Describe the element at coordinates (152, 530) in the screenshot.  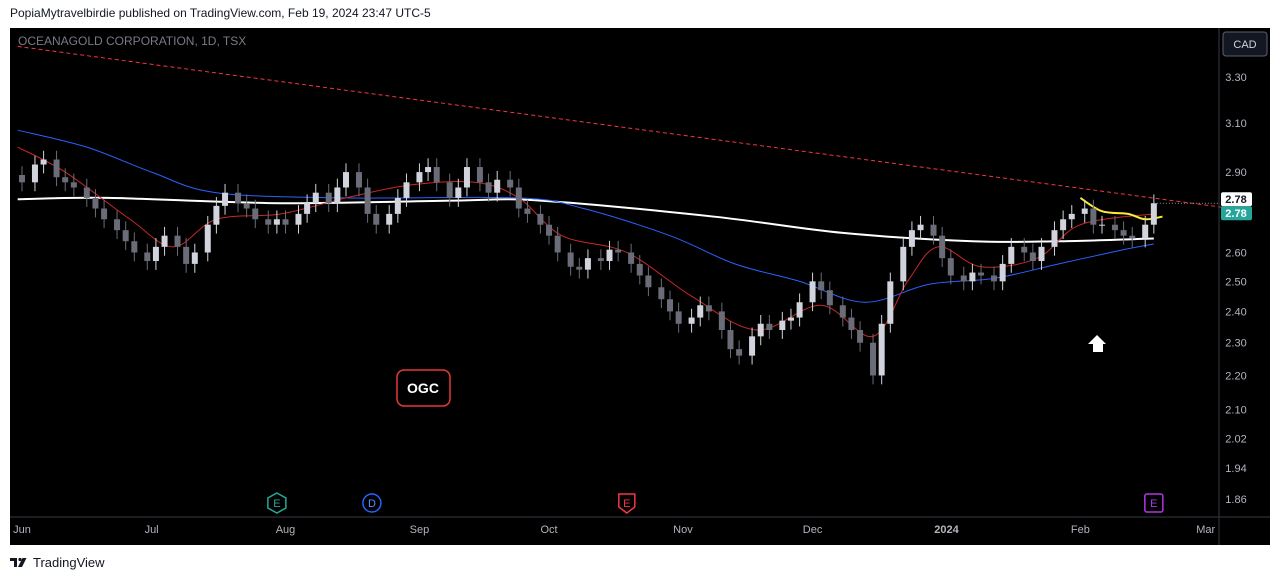
I see `time-tick-label: Jul` at that location.